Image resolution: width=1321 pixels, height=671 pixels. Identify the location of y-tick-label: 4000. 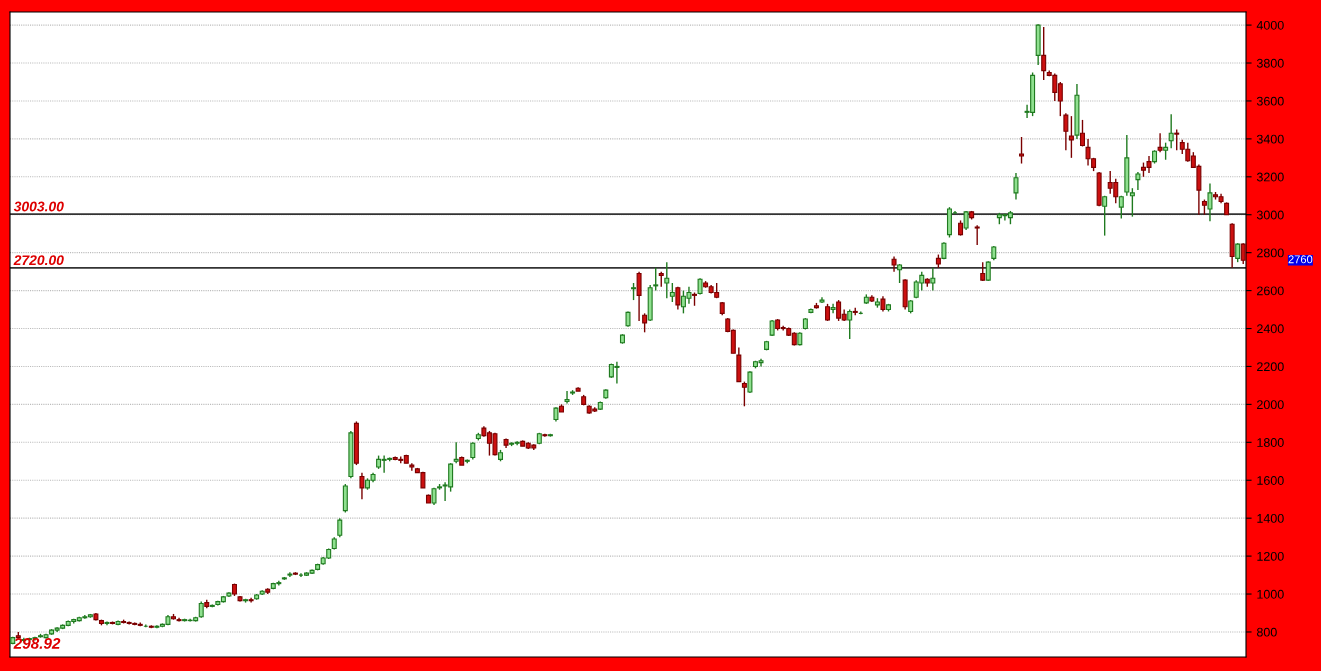
(1270, 25).